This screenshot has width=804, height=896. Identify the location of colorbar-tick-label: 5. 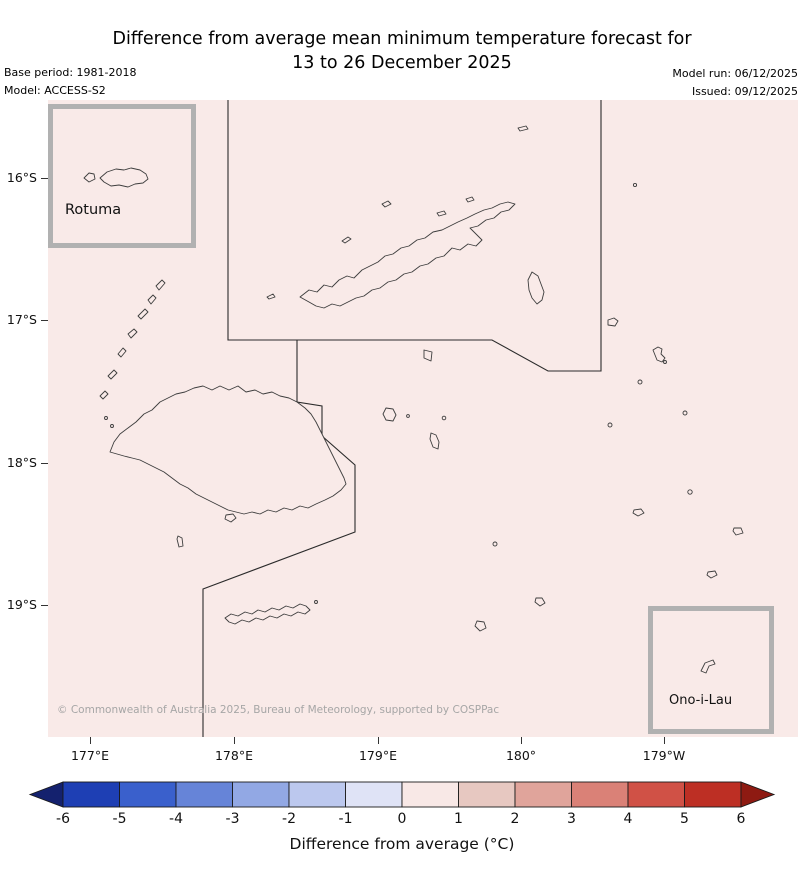
(684, 819).